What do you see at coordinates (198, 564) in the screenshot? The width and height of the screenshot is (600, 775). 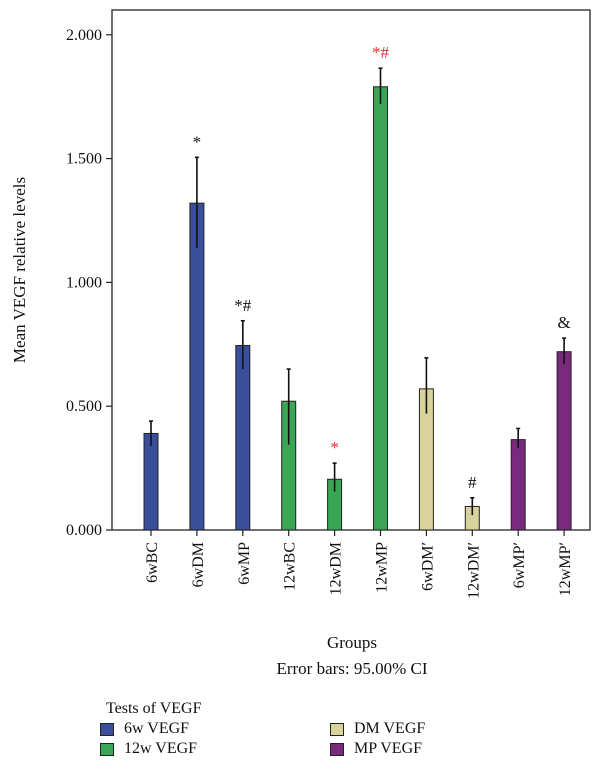 I see `x-tick-label: 6wDM` at bounding box center [198, 564].